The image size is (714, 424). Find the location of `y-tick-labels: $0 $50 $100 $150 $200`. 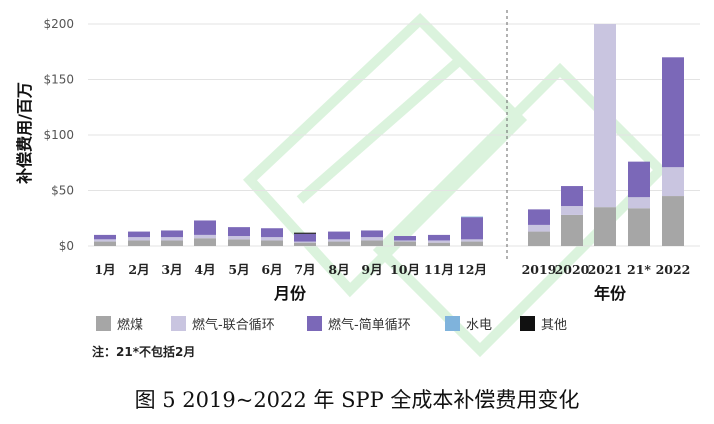

y-tick-labels: $0 $50 $100 $150 $200 is located at coordinates (58, 135).